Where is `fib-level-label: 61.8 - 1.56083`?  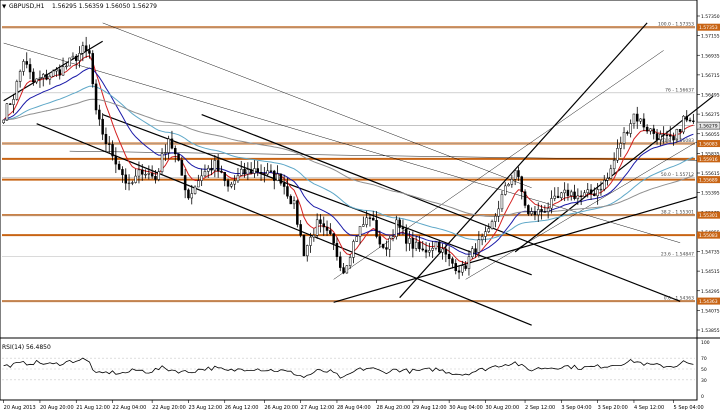 fib-level-label: 61.8 - 1.56083 is located at coordinates (677, 141).